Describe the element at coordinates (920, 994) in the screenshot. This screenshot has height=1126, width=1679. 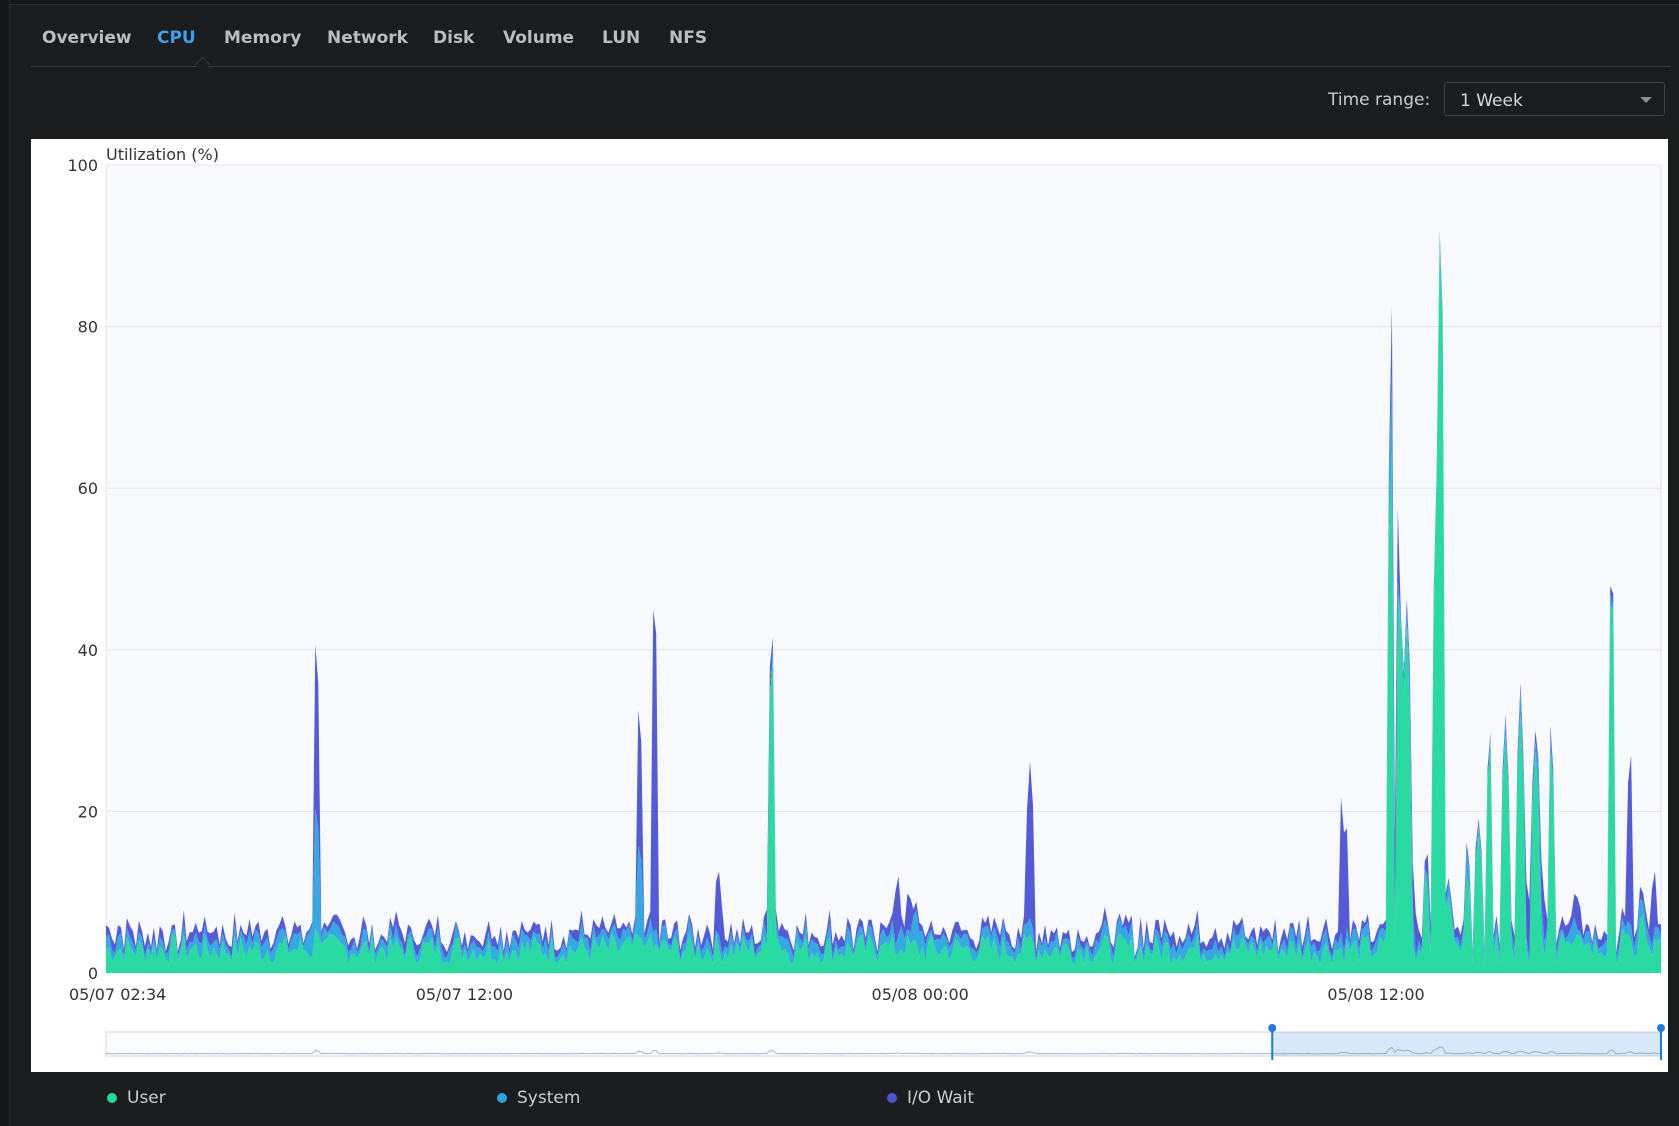
I see `x-tick-label: 05/08 00:00` at that location.